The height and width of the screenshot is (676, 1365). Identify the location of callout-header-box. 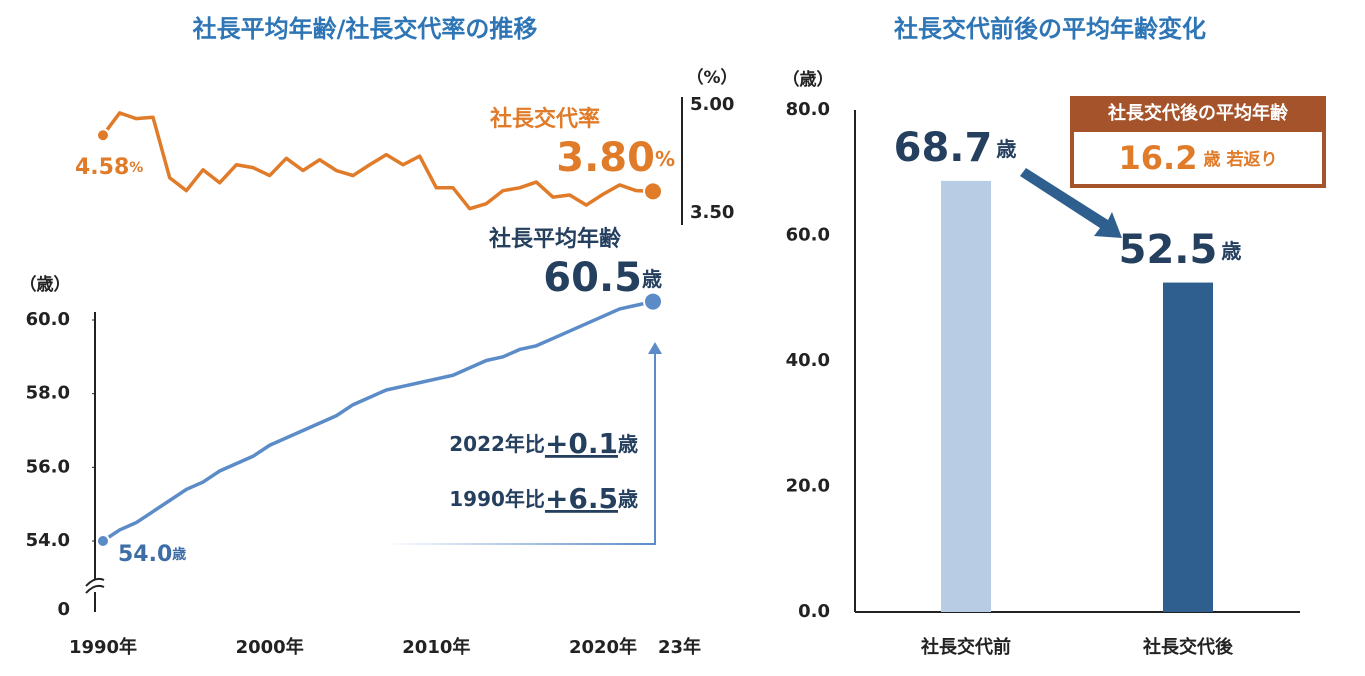
(1198, 113).